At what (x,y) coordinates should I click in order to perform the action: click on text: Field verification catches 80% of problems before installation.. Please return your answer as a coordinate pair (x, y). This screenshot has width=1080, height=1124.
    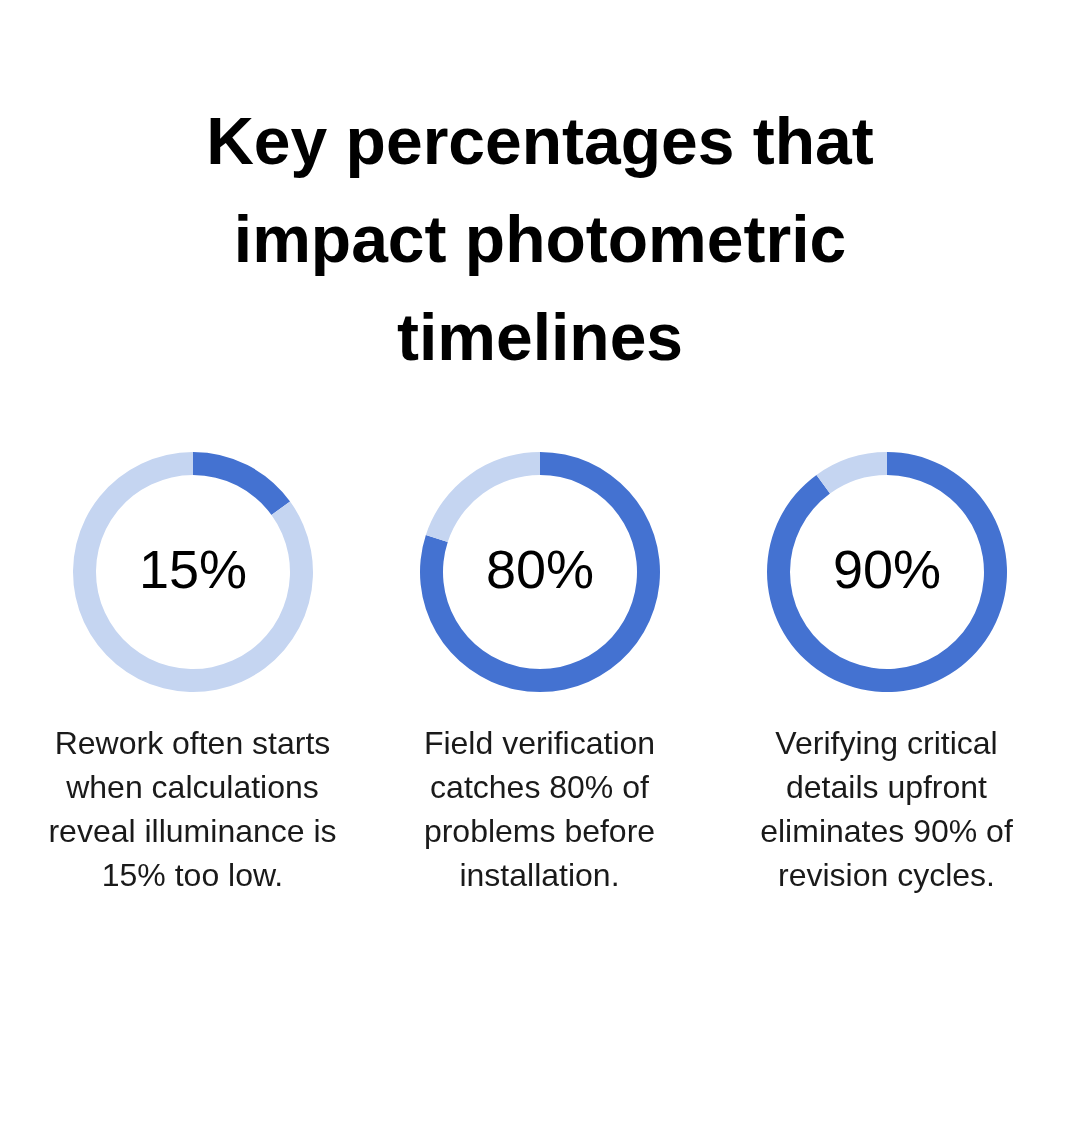
    Looking at the image, I should click on (539, 809).